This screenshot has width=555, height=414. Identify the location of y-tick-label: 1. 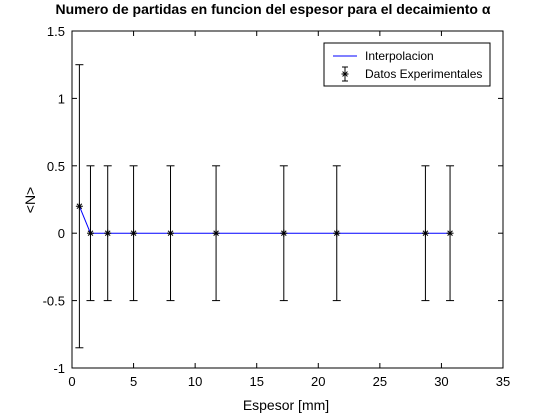
(61, 98).